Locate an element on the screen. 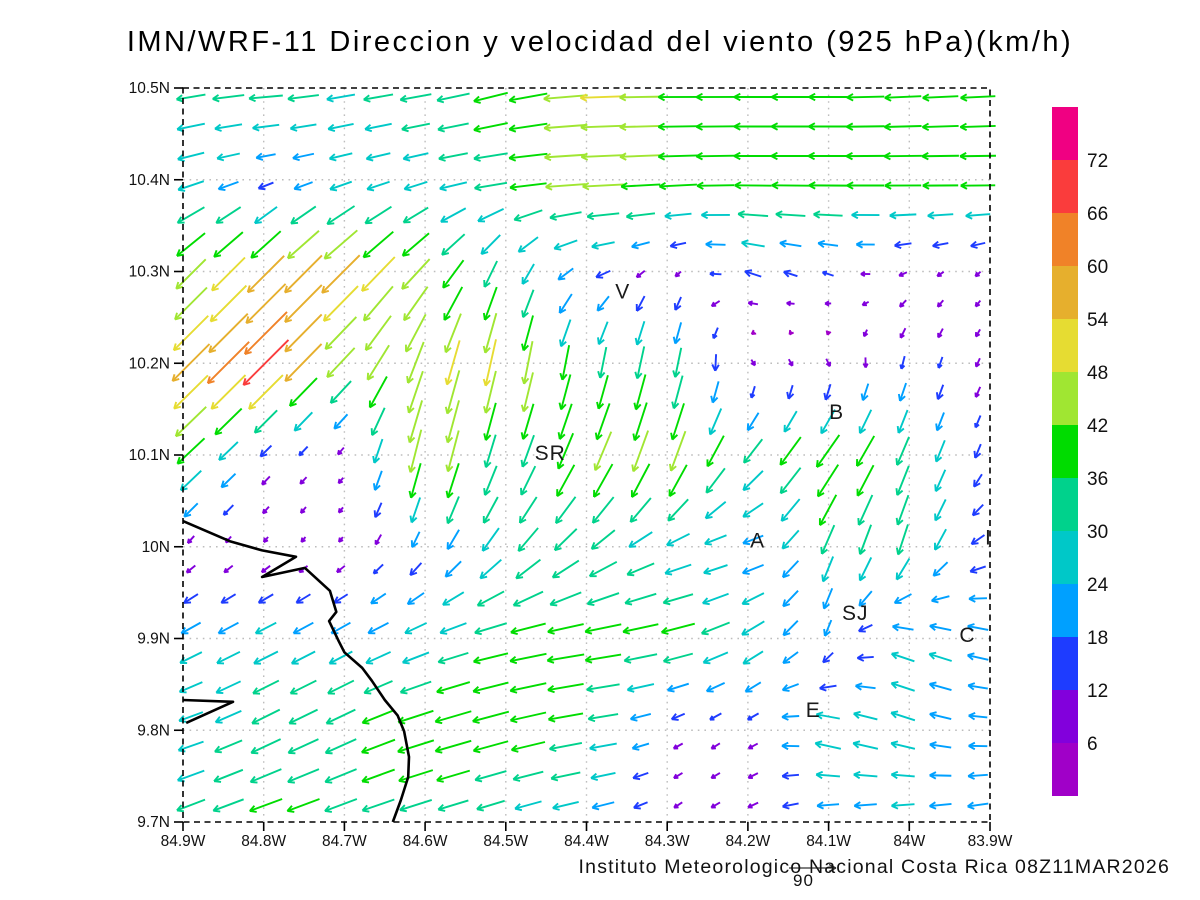 The image size is (1200, 900). station-label-a: A is located at coordinates (757, 540).